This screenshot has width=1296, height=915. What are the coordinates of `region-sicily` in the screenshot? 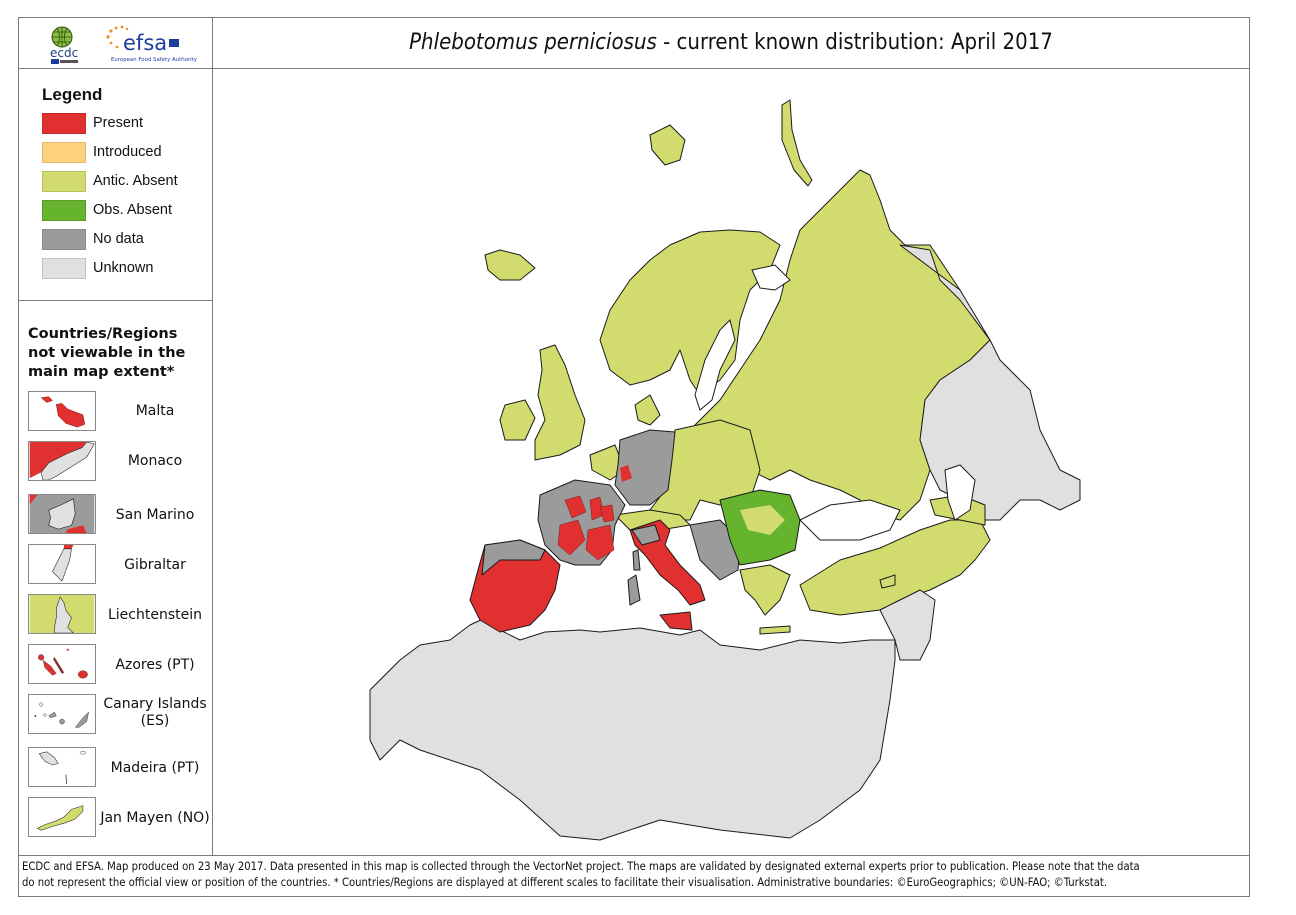 It's located at (676, 621).